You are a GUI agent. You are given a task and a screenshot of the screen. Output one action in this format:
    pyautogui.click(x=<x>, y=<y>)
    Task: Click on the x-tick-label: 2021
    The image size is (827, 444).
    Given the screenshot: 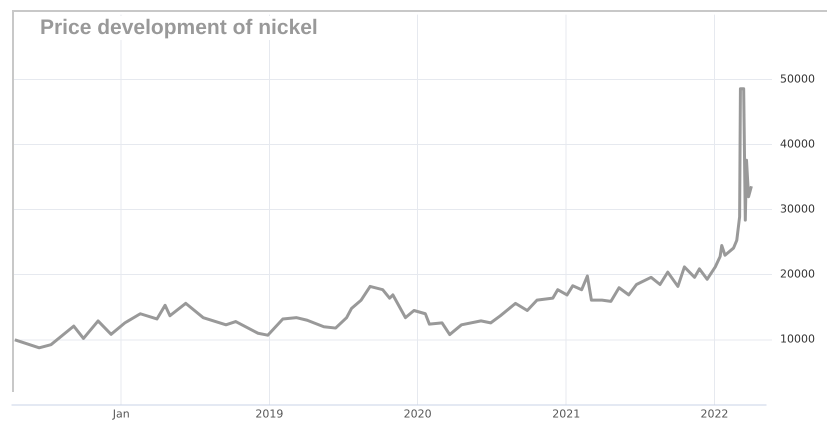 What is the action you would take?
    pyautogui.click(x=566, y=413)
    